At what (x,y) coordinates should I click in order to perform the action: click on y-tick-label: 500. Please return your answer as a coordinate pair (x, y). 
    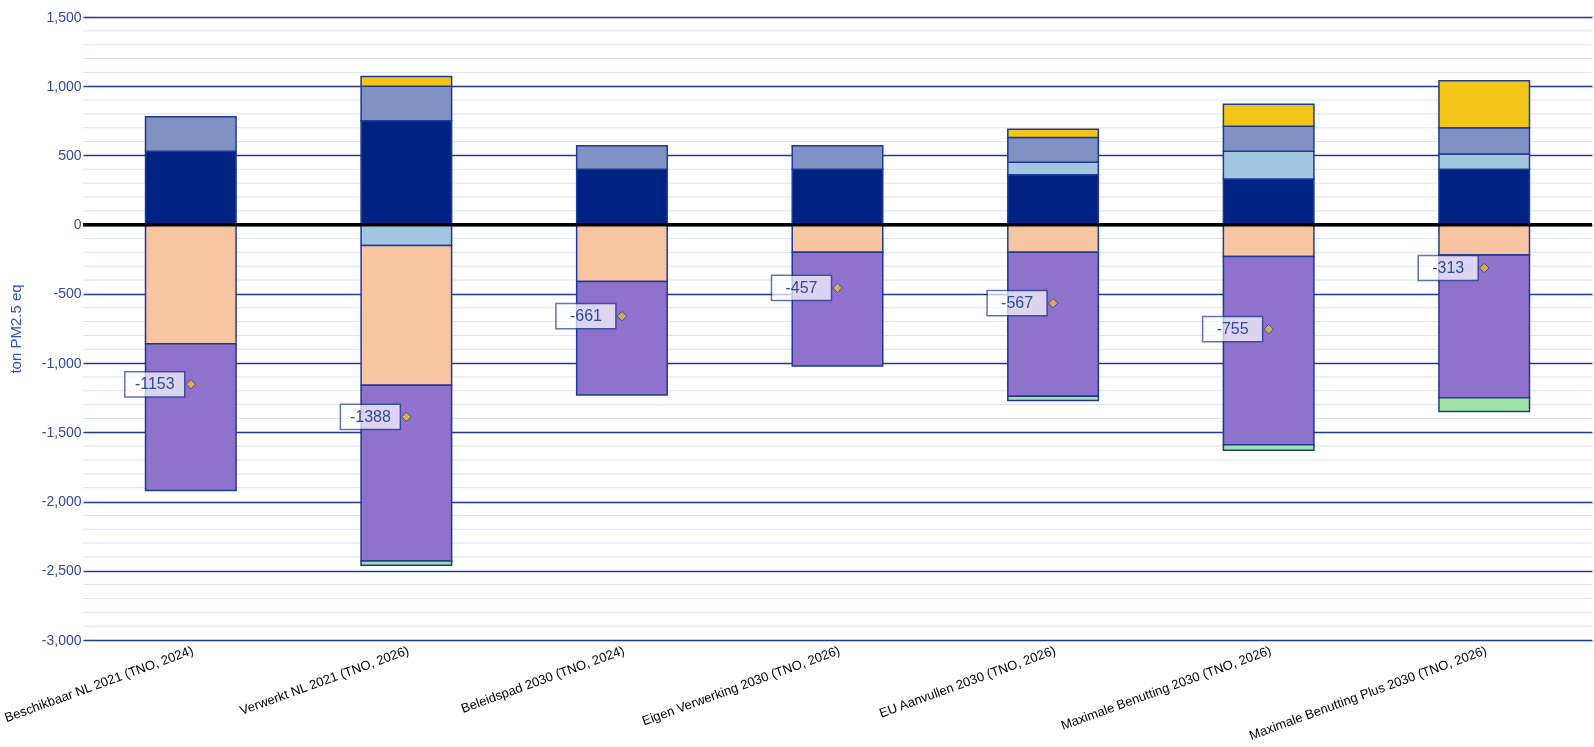
    Looking at the image, I should click on (70, 154).